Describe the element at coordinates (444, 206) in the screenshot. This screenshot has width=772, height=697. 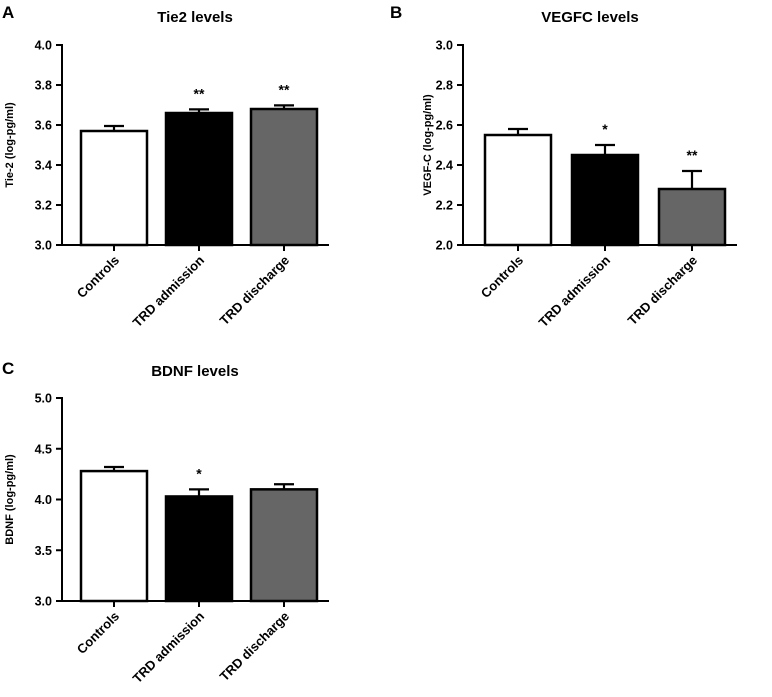
I see `y-tick-label-b-2: 2.2` at that location.